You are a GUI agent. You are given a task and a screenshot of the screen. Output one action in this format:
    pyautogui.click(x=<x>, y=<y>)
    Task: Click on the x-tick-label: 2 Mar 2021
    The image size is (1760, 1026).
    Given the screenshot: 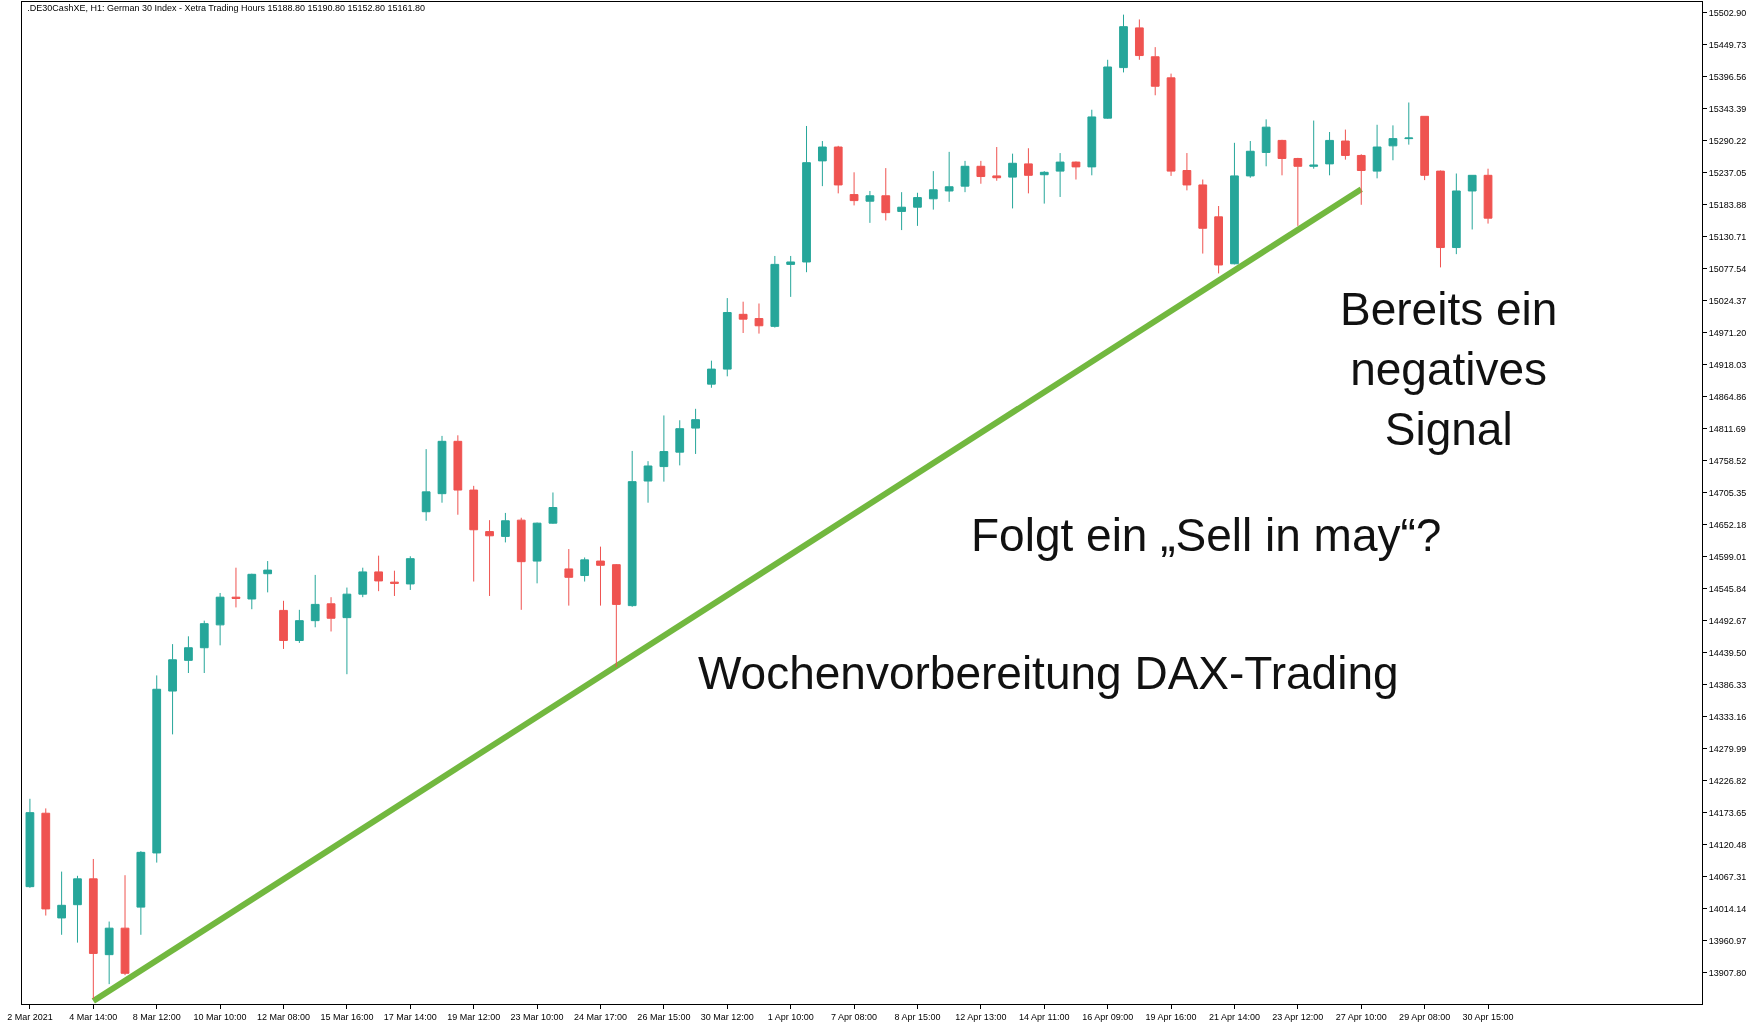 What is the action you would take?
    pyautogui.click(x=30, y=1016)
    